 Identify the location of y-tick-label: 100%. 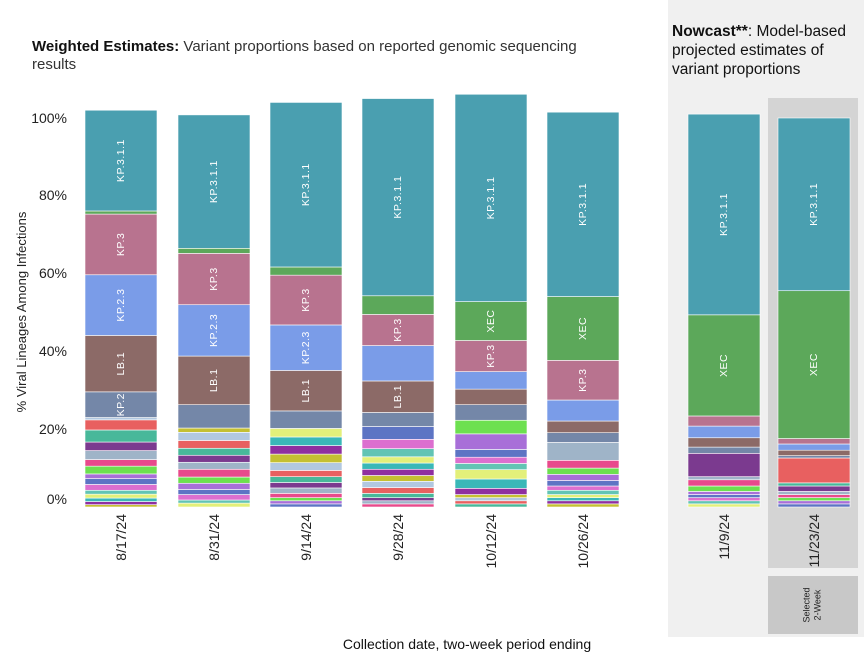
(49, 118).